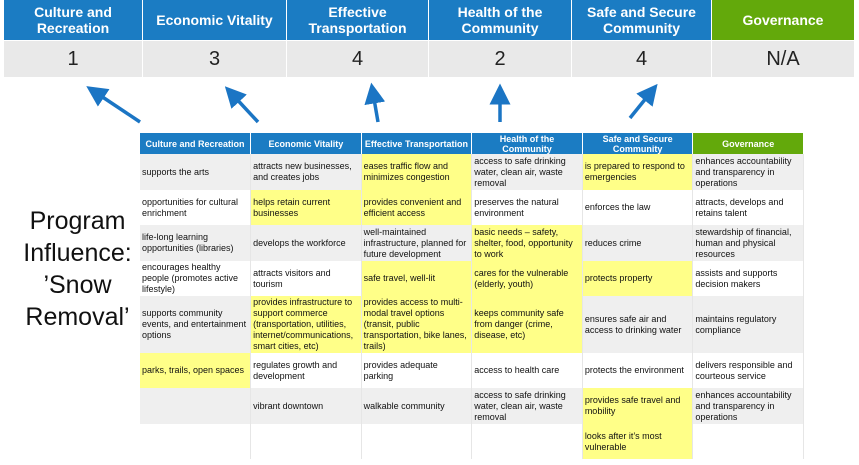 Image resolution: width=859 pixels, height=465 pixels. Describe the element at coordinates (77, 269) in the screenshot. I see `program-title: Program Influence: ’Snow Removal’` at that location.